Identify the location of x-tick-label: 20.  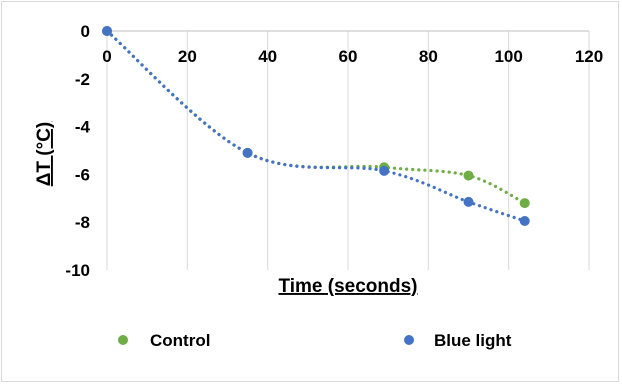
(187, 56).